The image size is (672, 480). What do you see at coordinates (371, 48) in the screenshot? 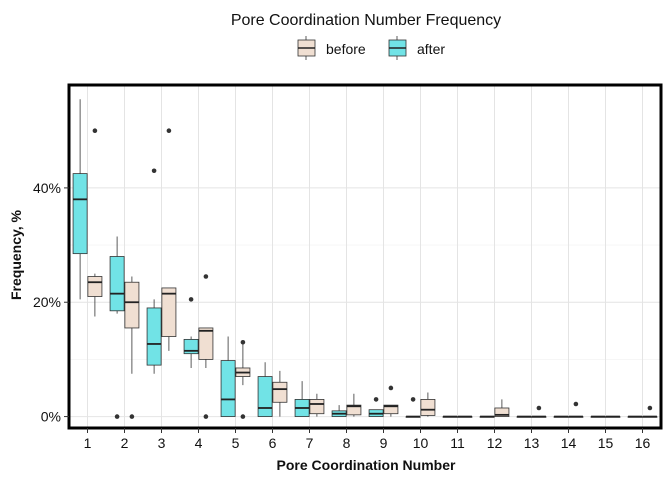
I see `legend: before after` at bounding box center [371, 48].